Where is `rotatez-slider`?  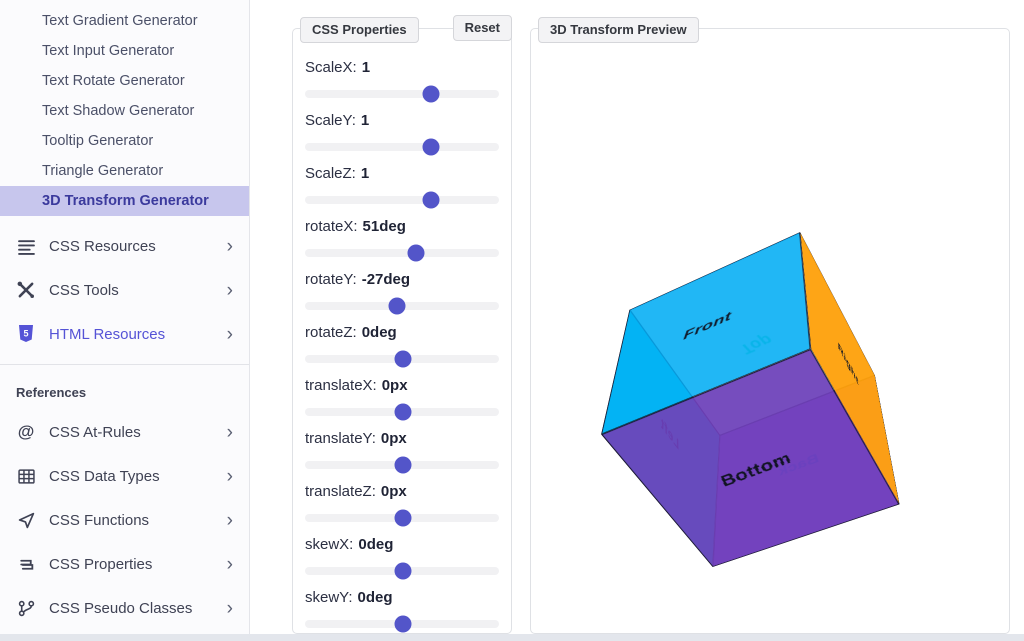 rotatez-slider is located at coordinates (402, 359).